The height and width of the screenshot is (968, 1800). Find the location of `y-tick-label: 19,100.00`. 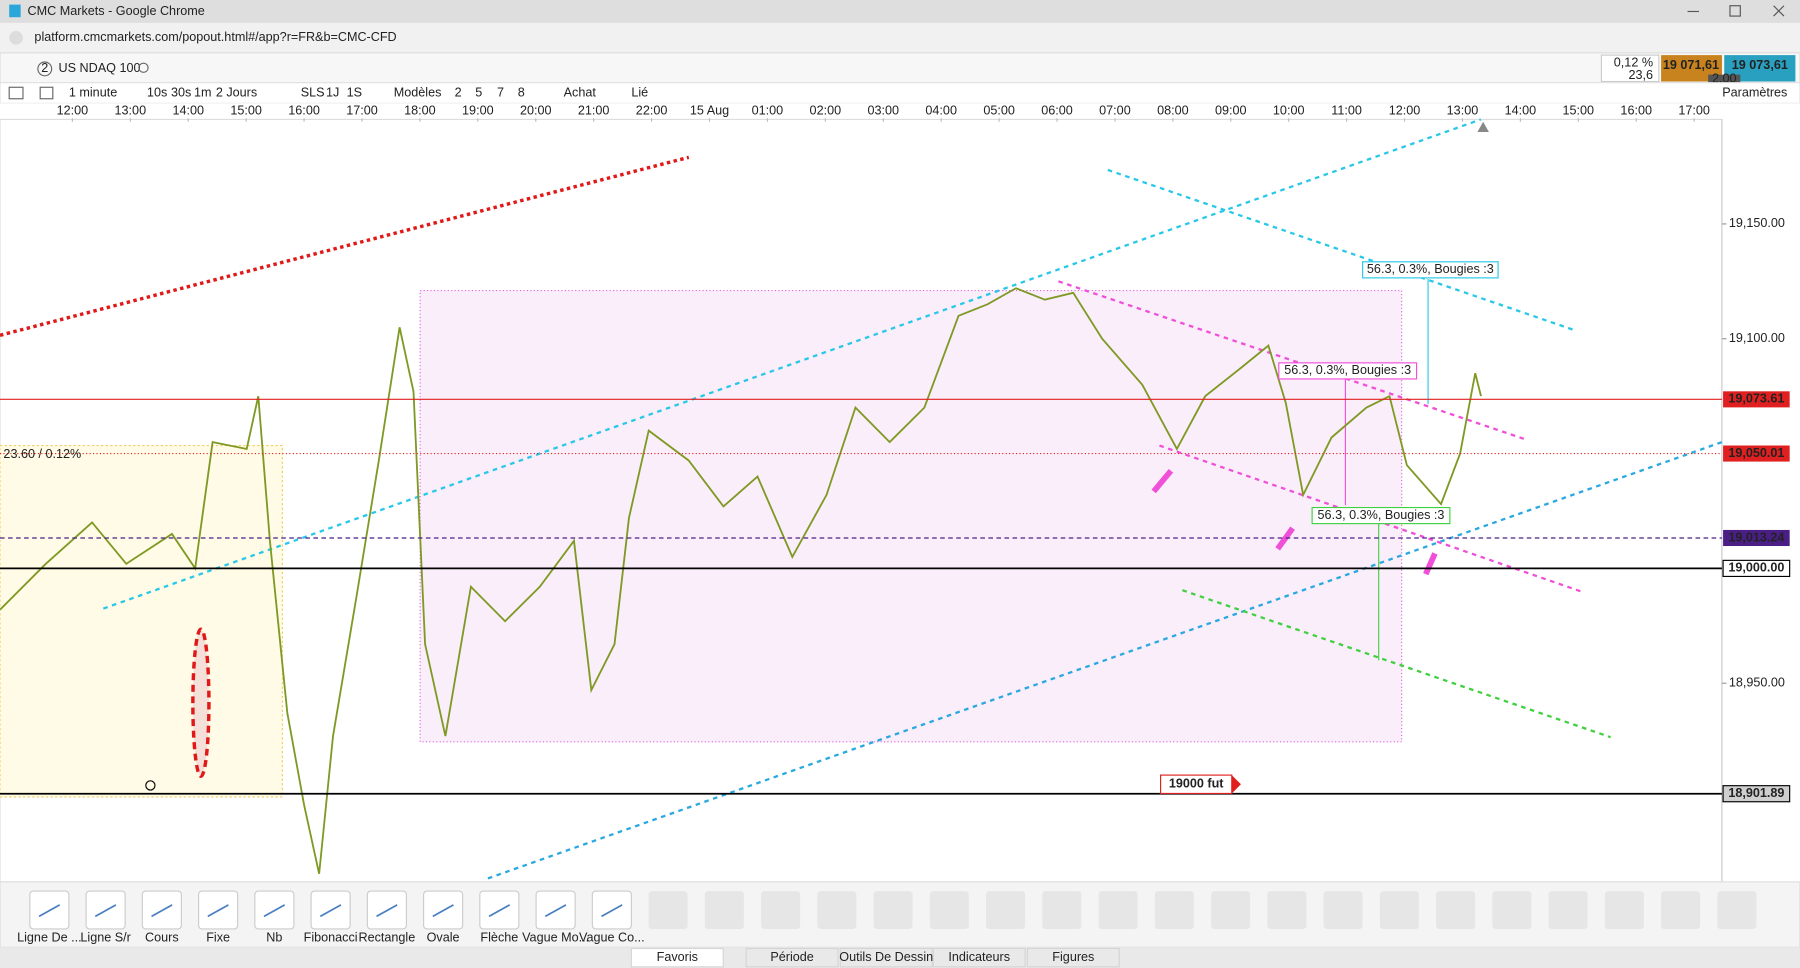

y-tick-label: 19,100.00 is located at coordinates (1757, 338).